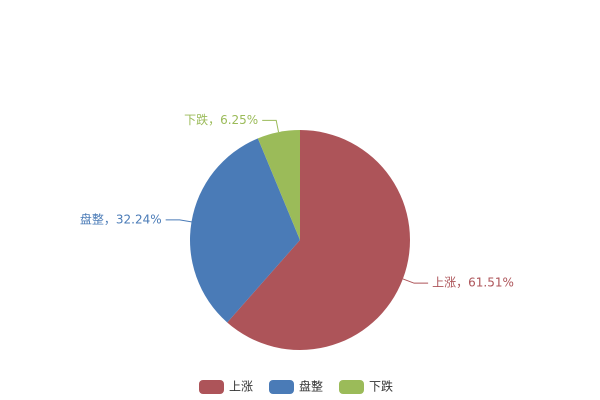 This screenshot has height=400, width=600. What do you see at coordinates (473, 282) in the screenshot?
I see `data-label: 上涨，61.51%` at bounding box center [473, 282].